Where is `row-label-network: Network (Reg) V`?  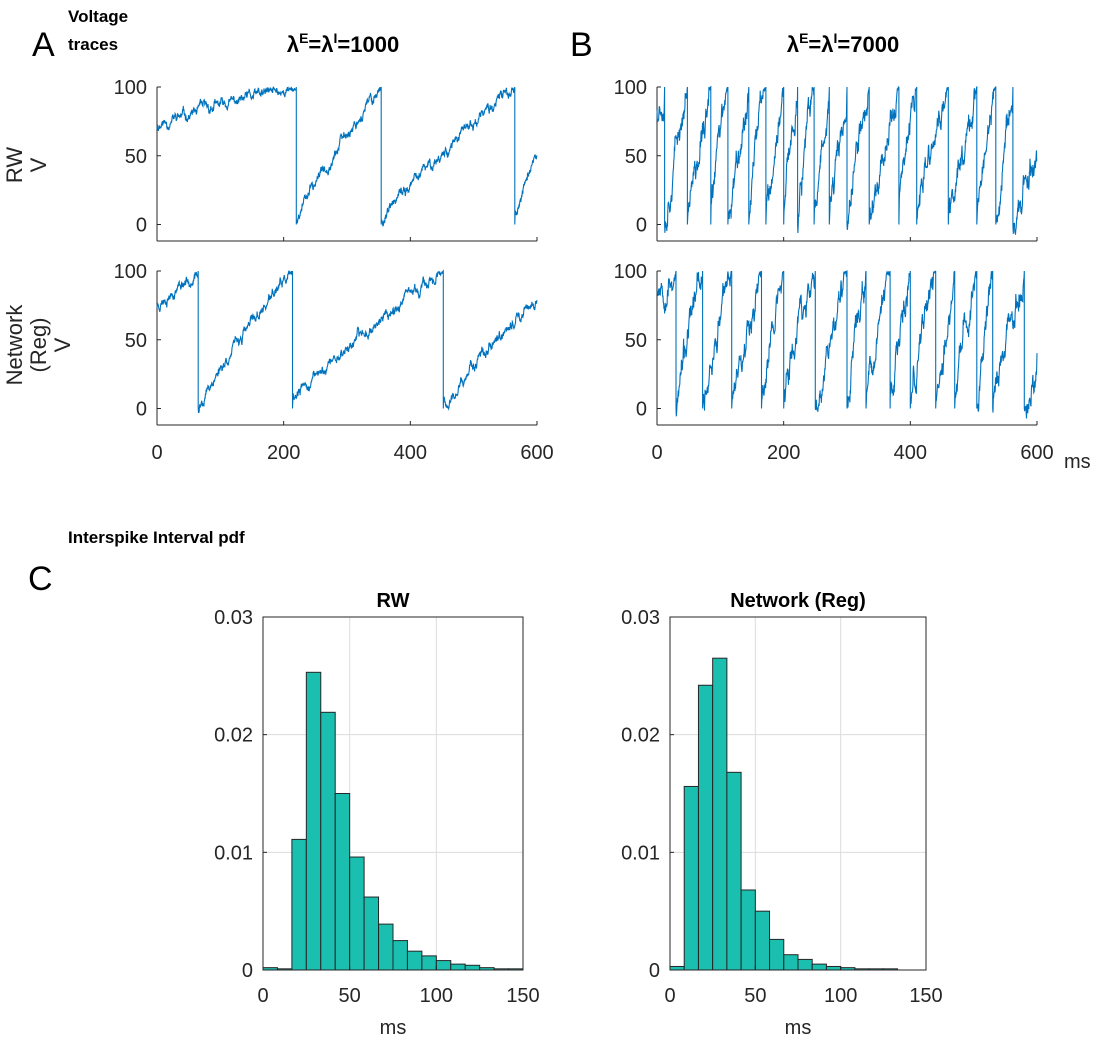 row-label-network: Network (Reg) V is located at coordinates (38, 345).